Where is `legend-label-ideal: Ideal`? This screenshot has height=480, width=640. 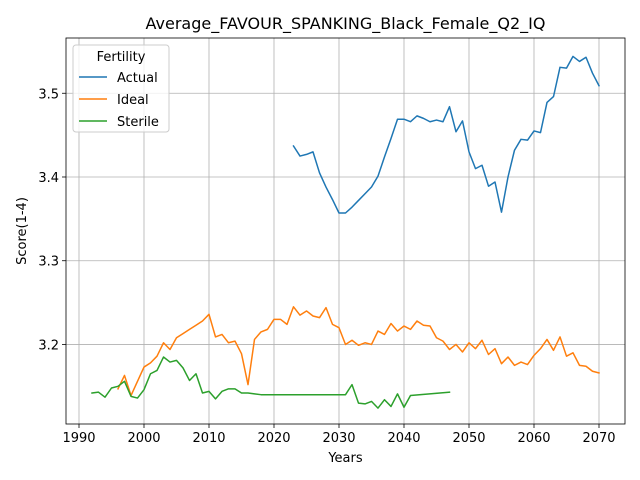 legend-label-ideal: Ideal is located at coordinates (133, 100).